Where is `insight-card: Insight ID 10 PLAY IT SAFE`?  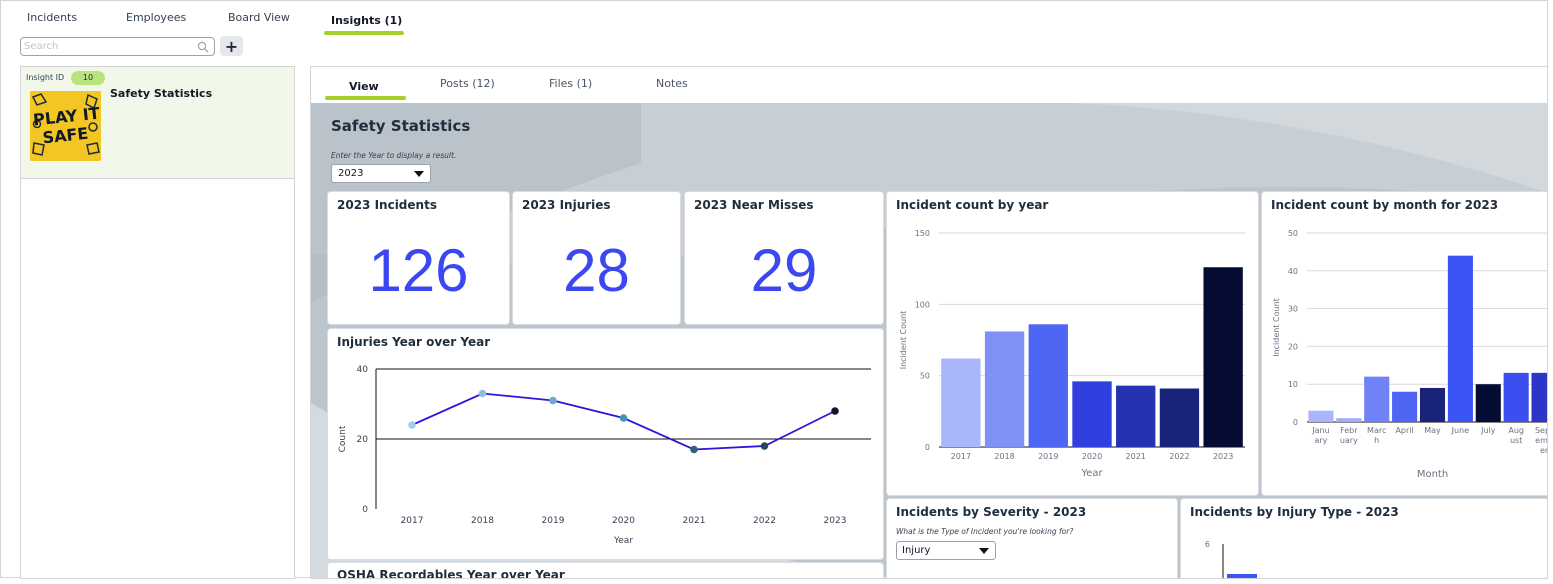 insight-card: Insight ID 10 PLAY IT SAFE is located at coordinates (157, 123).